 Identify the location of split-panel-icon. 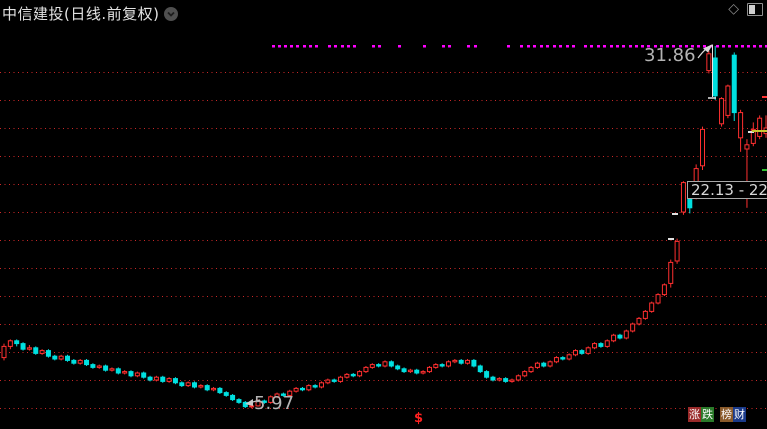
(755, 9).